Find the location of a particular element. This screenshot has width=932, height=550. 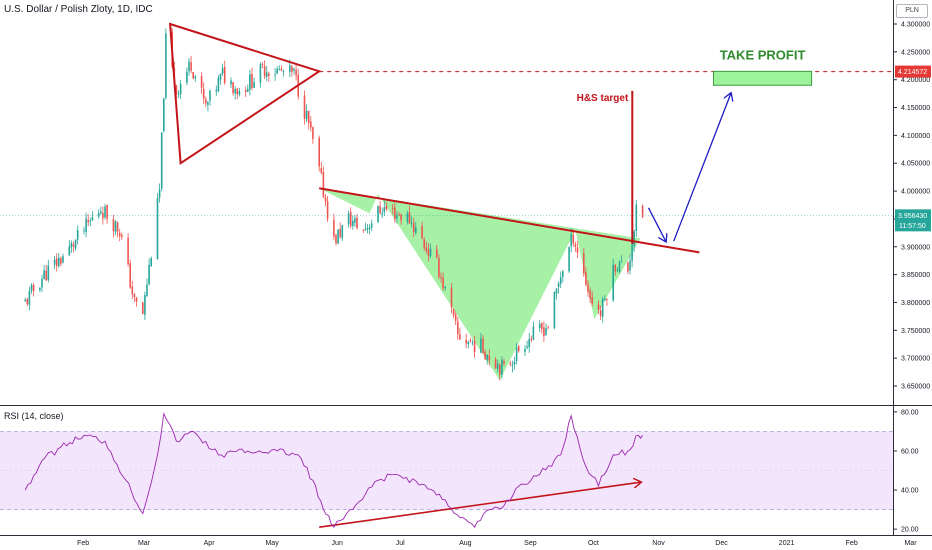

rsi-divergence-arrow is located at coordinates (479, 505).